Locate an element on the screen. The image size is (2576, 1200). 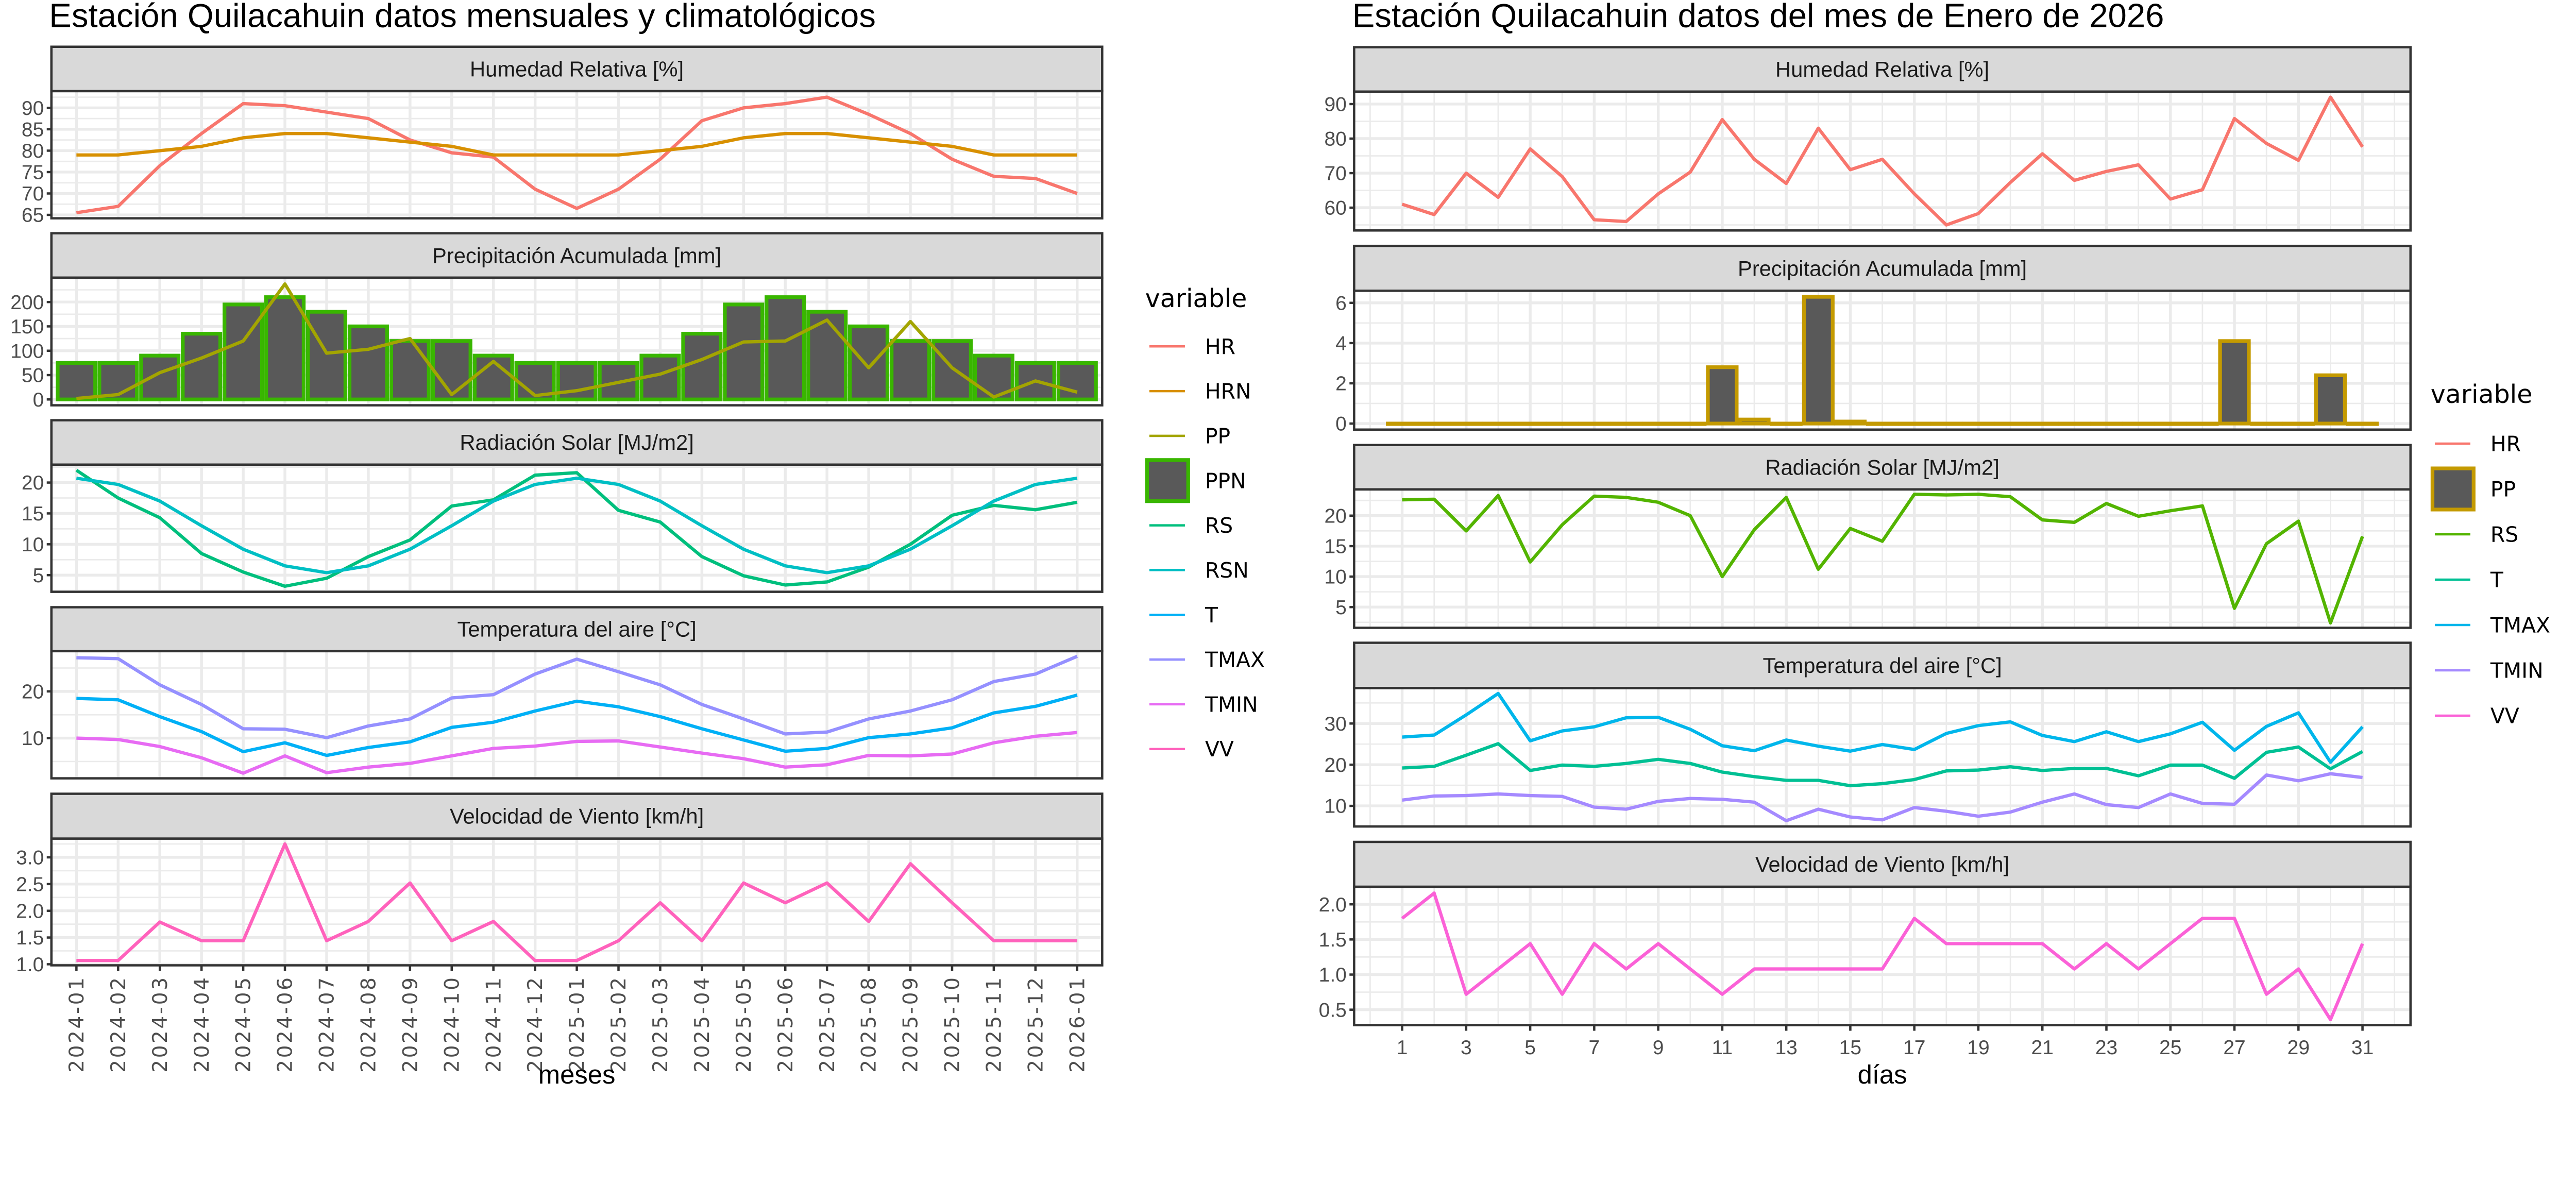
facet-title: Precipitación Acumulada [mm] is located at coordinates (1882, 268).